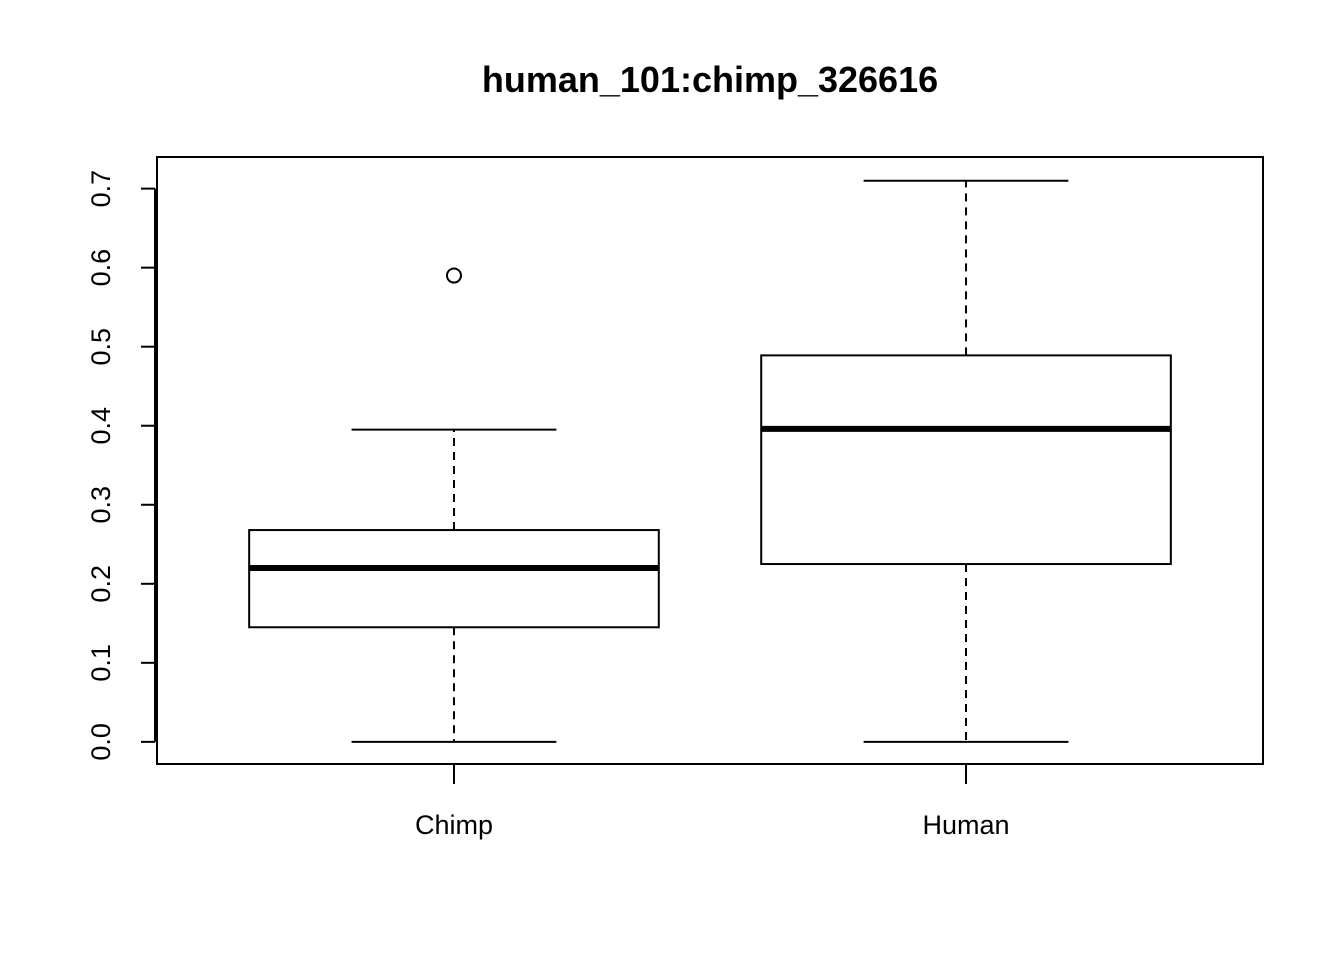 This screenshot has width=1344, height=960. What do you see at coordinates (101, 426) in the screenshot?
I see `y-tick-label: 0.4` at bounding box center [101, 426].